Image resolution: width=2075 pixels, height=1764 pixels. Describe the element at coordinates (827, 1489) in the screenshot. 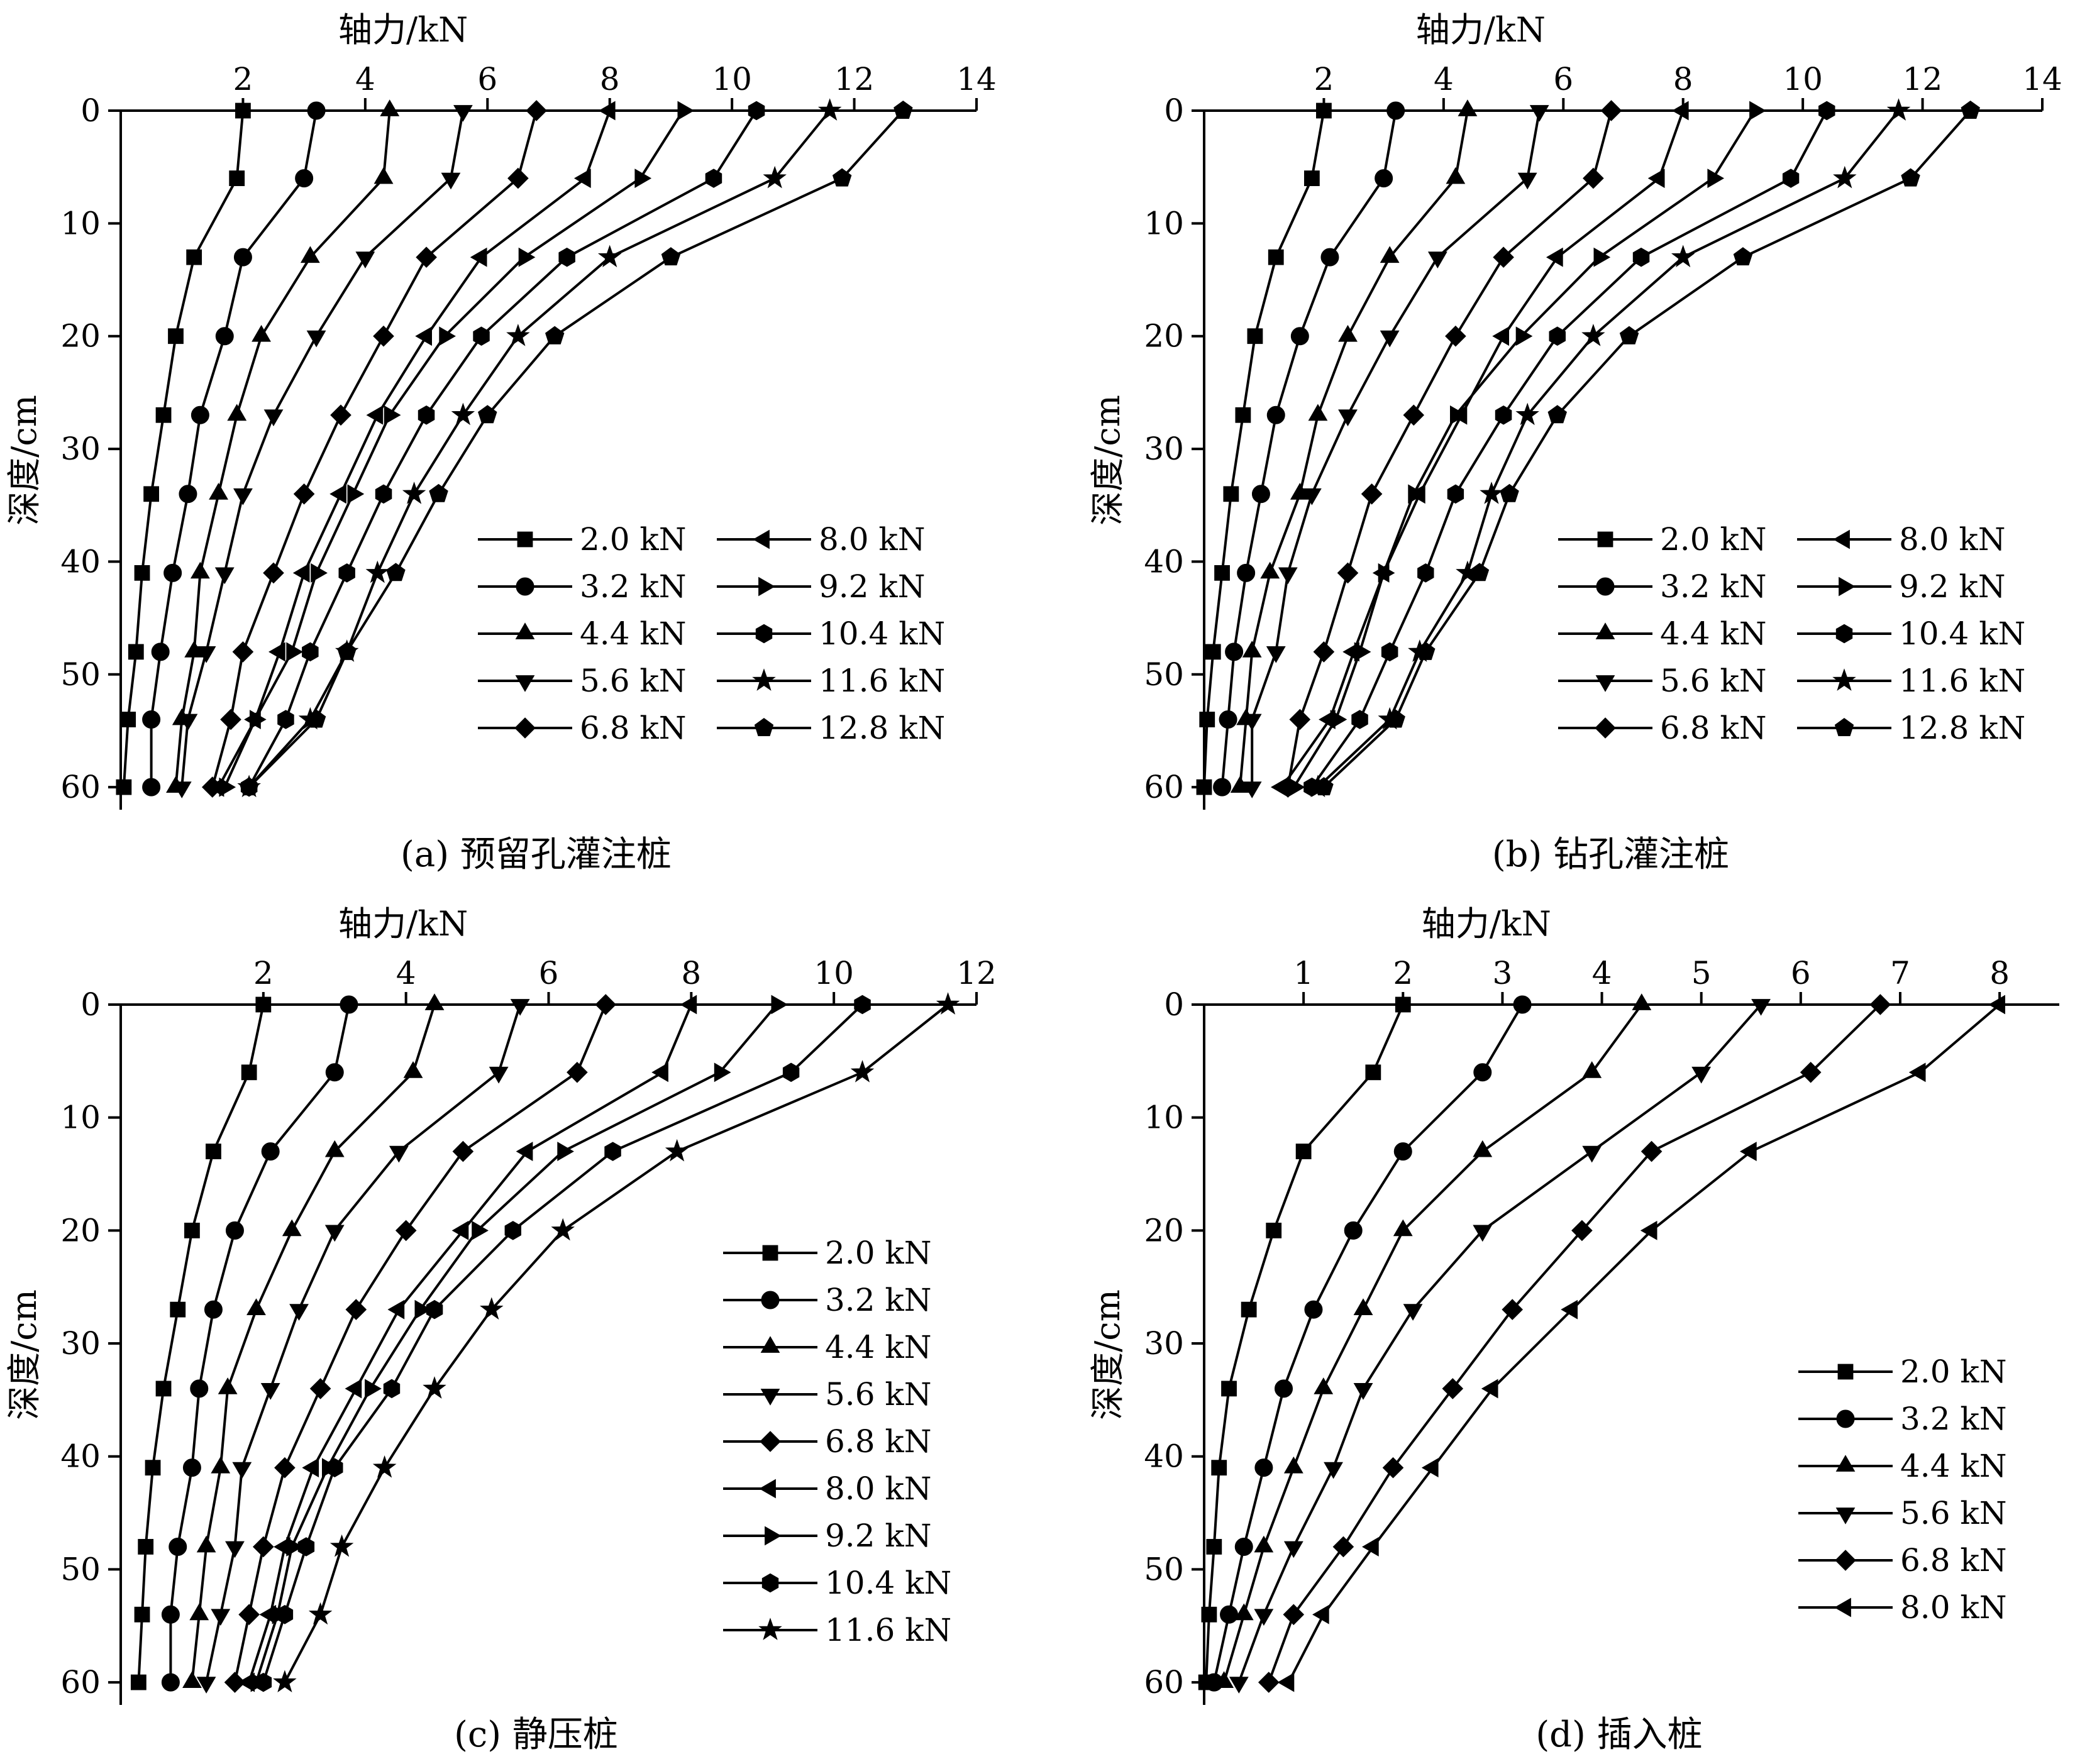

I see `legend-item: 8.0 kN` at that location.